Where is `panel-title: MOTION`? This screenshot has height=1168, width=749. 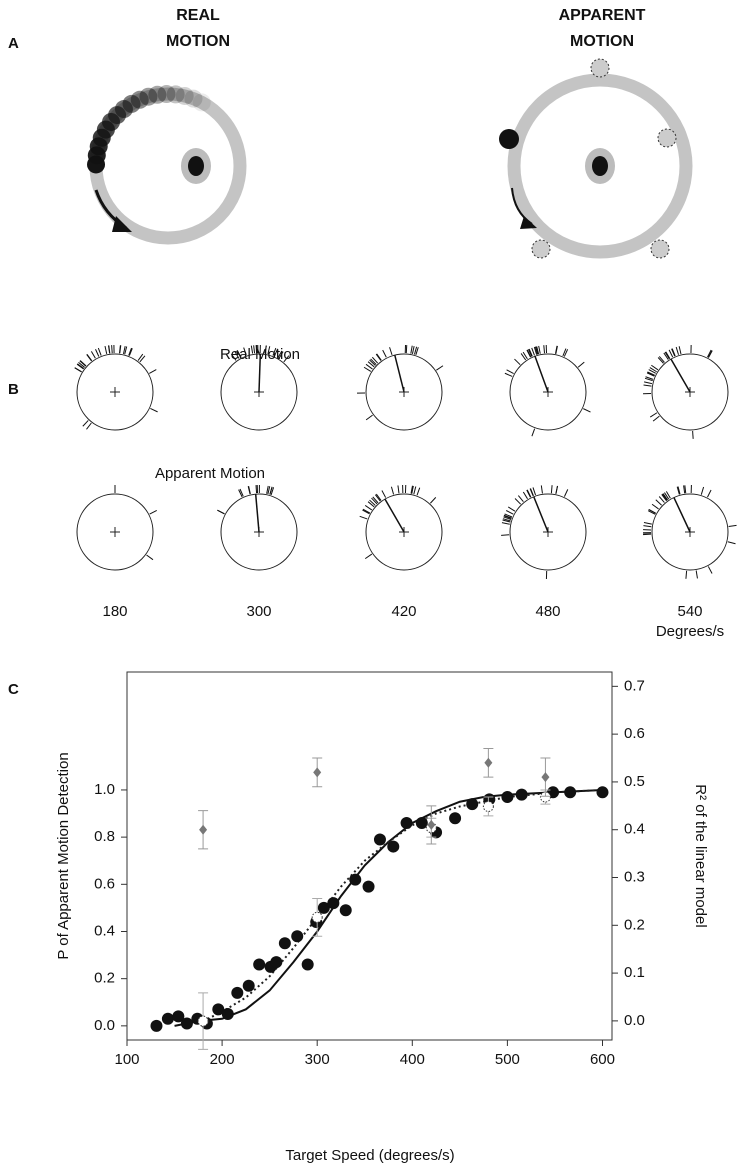 panel-title: MOTION is located at coordinates (602, 41).